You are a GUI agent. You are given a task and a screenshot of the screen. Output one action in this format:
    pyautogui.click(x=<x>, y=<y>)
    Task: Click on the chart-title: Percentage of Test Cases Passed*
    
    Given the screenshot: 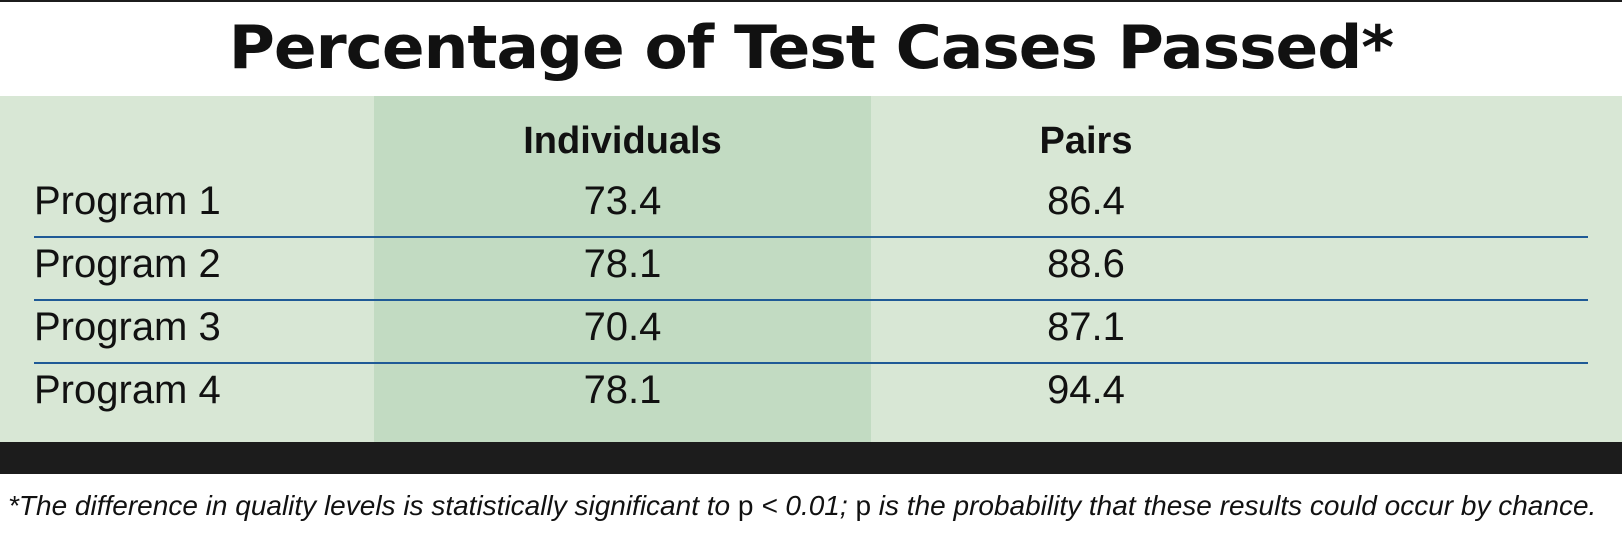 What is the action you would take?
    pyautogui.click(x=811, y=48)
    